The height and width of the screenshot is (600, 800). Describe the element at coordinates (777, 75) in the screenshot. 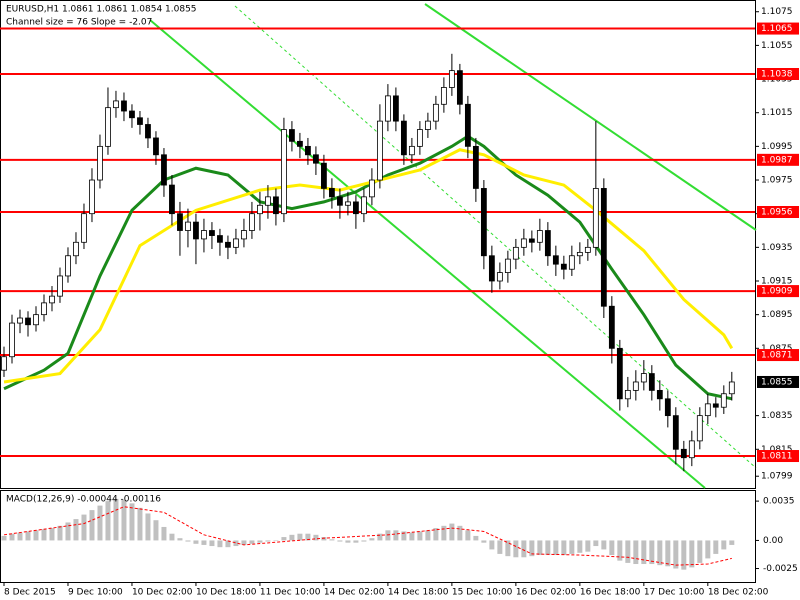

I see `level-label: 1.1038` at that location.